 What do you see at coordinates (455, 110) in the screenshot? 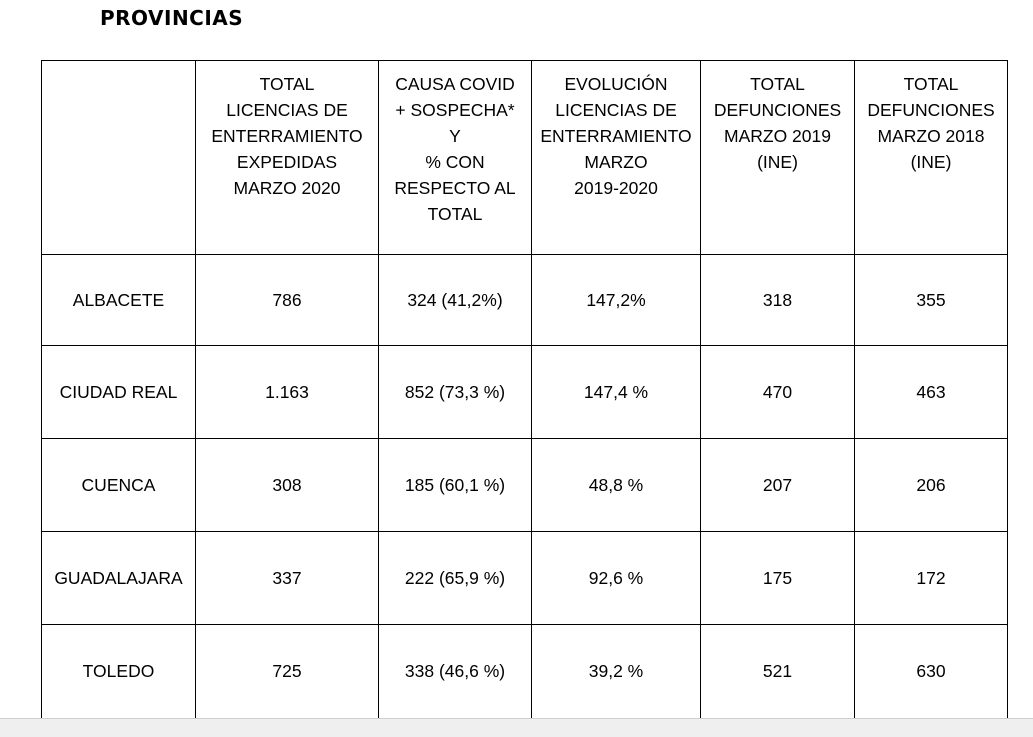
I see `header-line: + SOSPECHA*` at bounding box center [455, 110].